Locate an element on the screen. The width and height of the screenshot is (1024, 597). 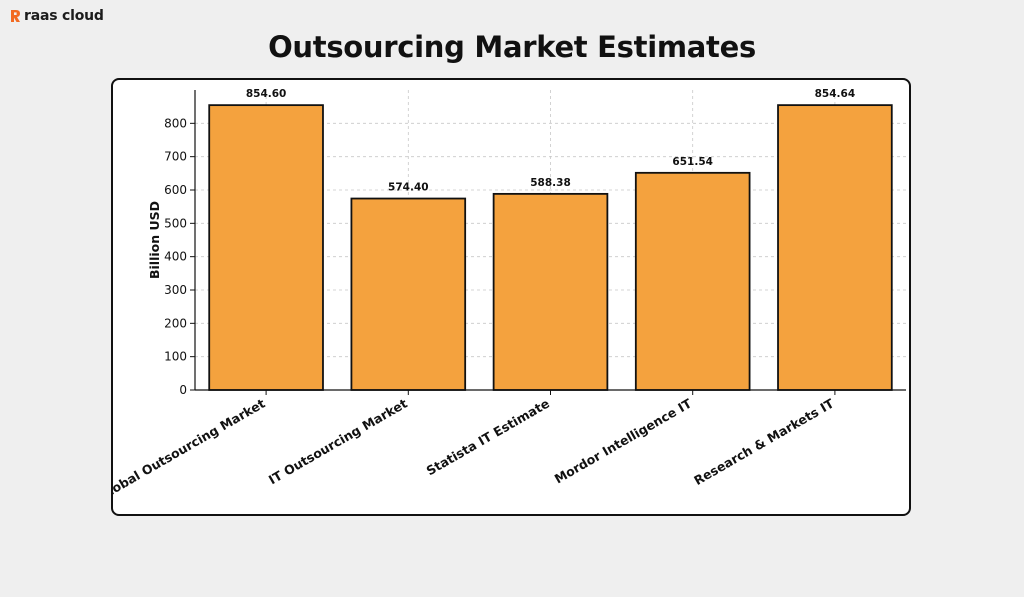
y-axis-label: Billion USD is located at coordinates (154, 240).